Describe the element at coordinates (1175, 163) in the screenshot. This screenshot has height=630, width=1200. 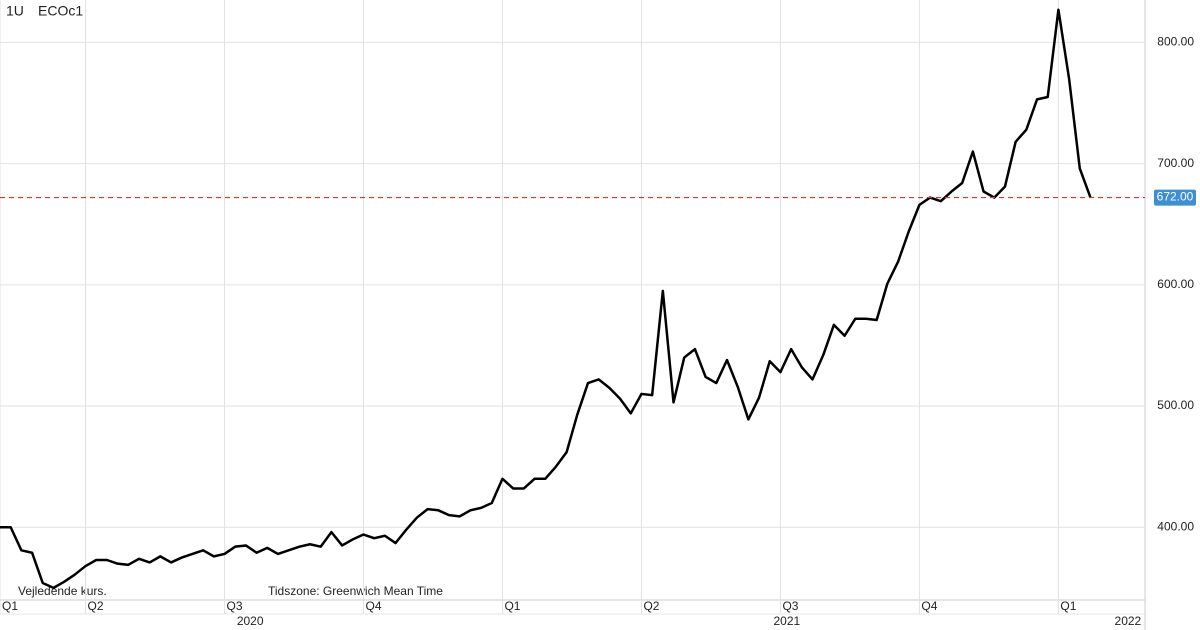
I see `y-tick-label: 700.00` at that location.